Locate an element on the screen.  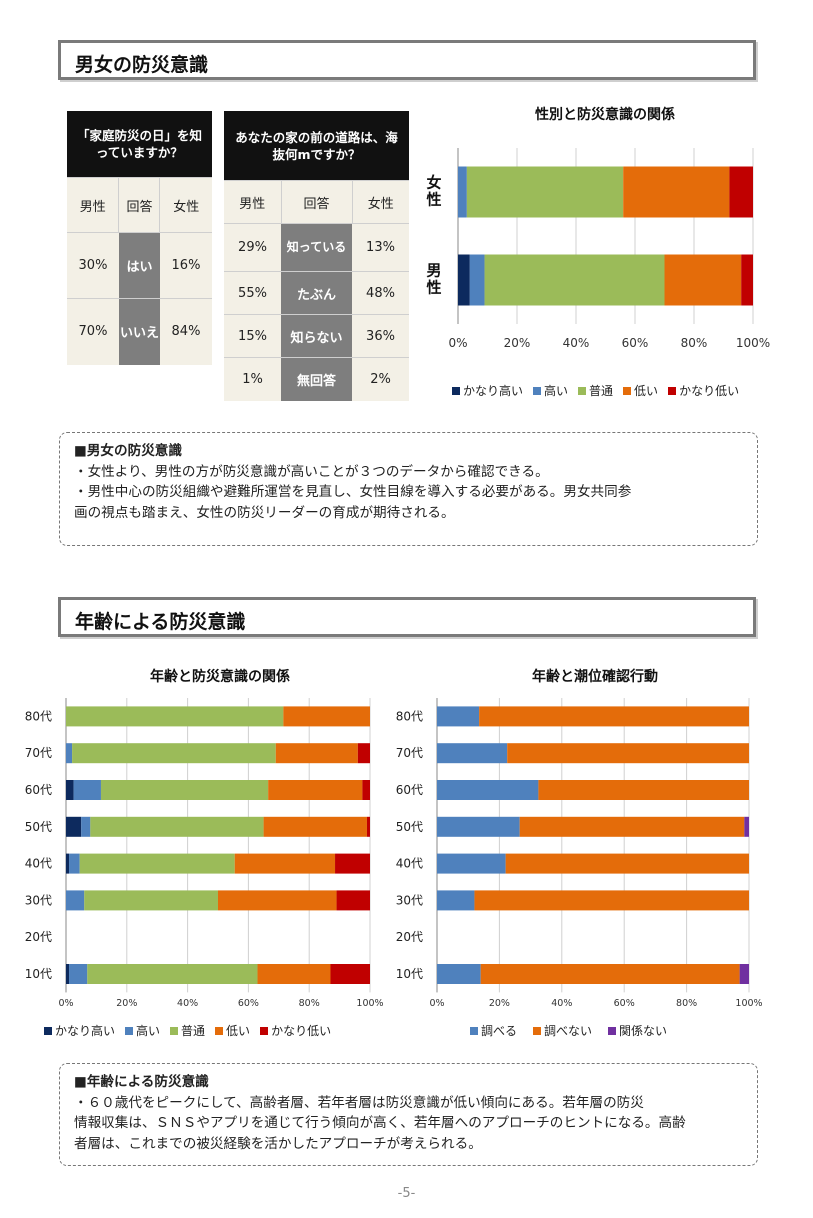
category-label: 男 is located at coordinates (433, 271).